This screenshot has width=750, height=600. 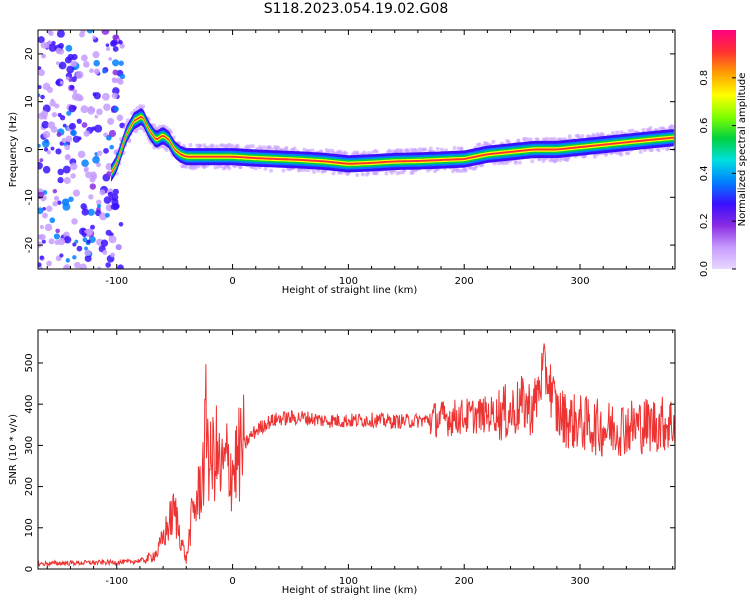 What do you see at coordinates (29, 445) in the screenshot?
I see `bot-ytick-label: 300` at bounding box center [29, 445].